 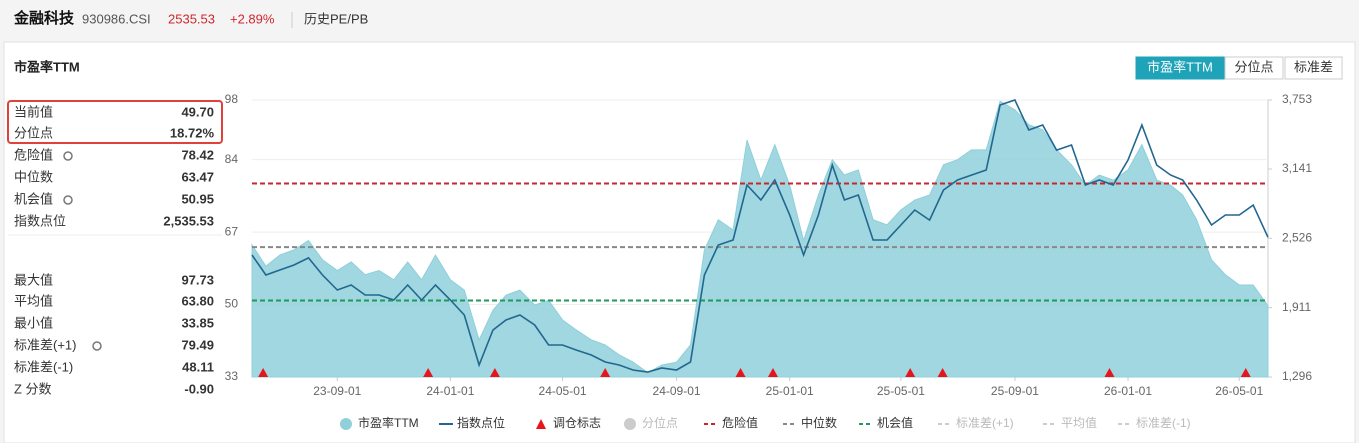 I want to click on y-tick-label: 67, so click(x=232, y=231).